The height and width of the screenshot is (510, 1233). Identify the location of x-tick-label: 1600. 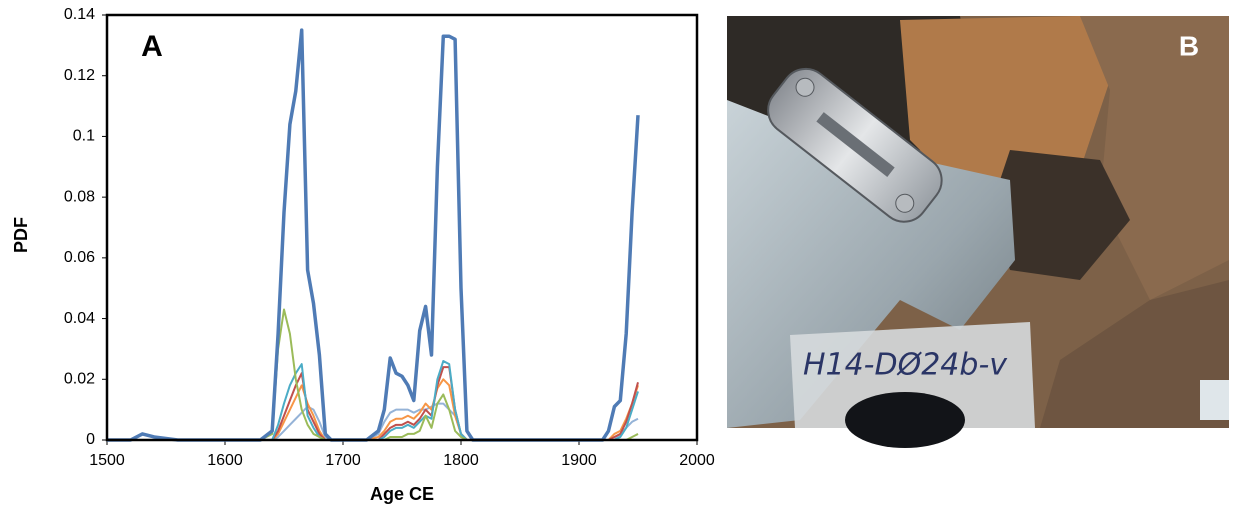
(225, 460).